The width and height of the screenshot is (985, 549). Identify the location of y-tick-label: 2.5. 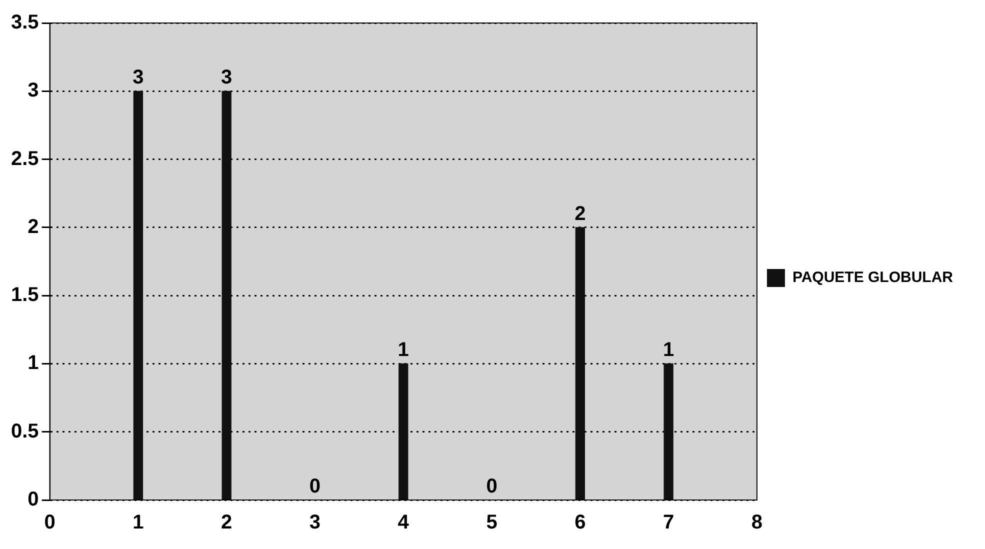
(24, 159).